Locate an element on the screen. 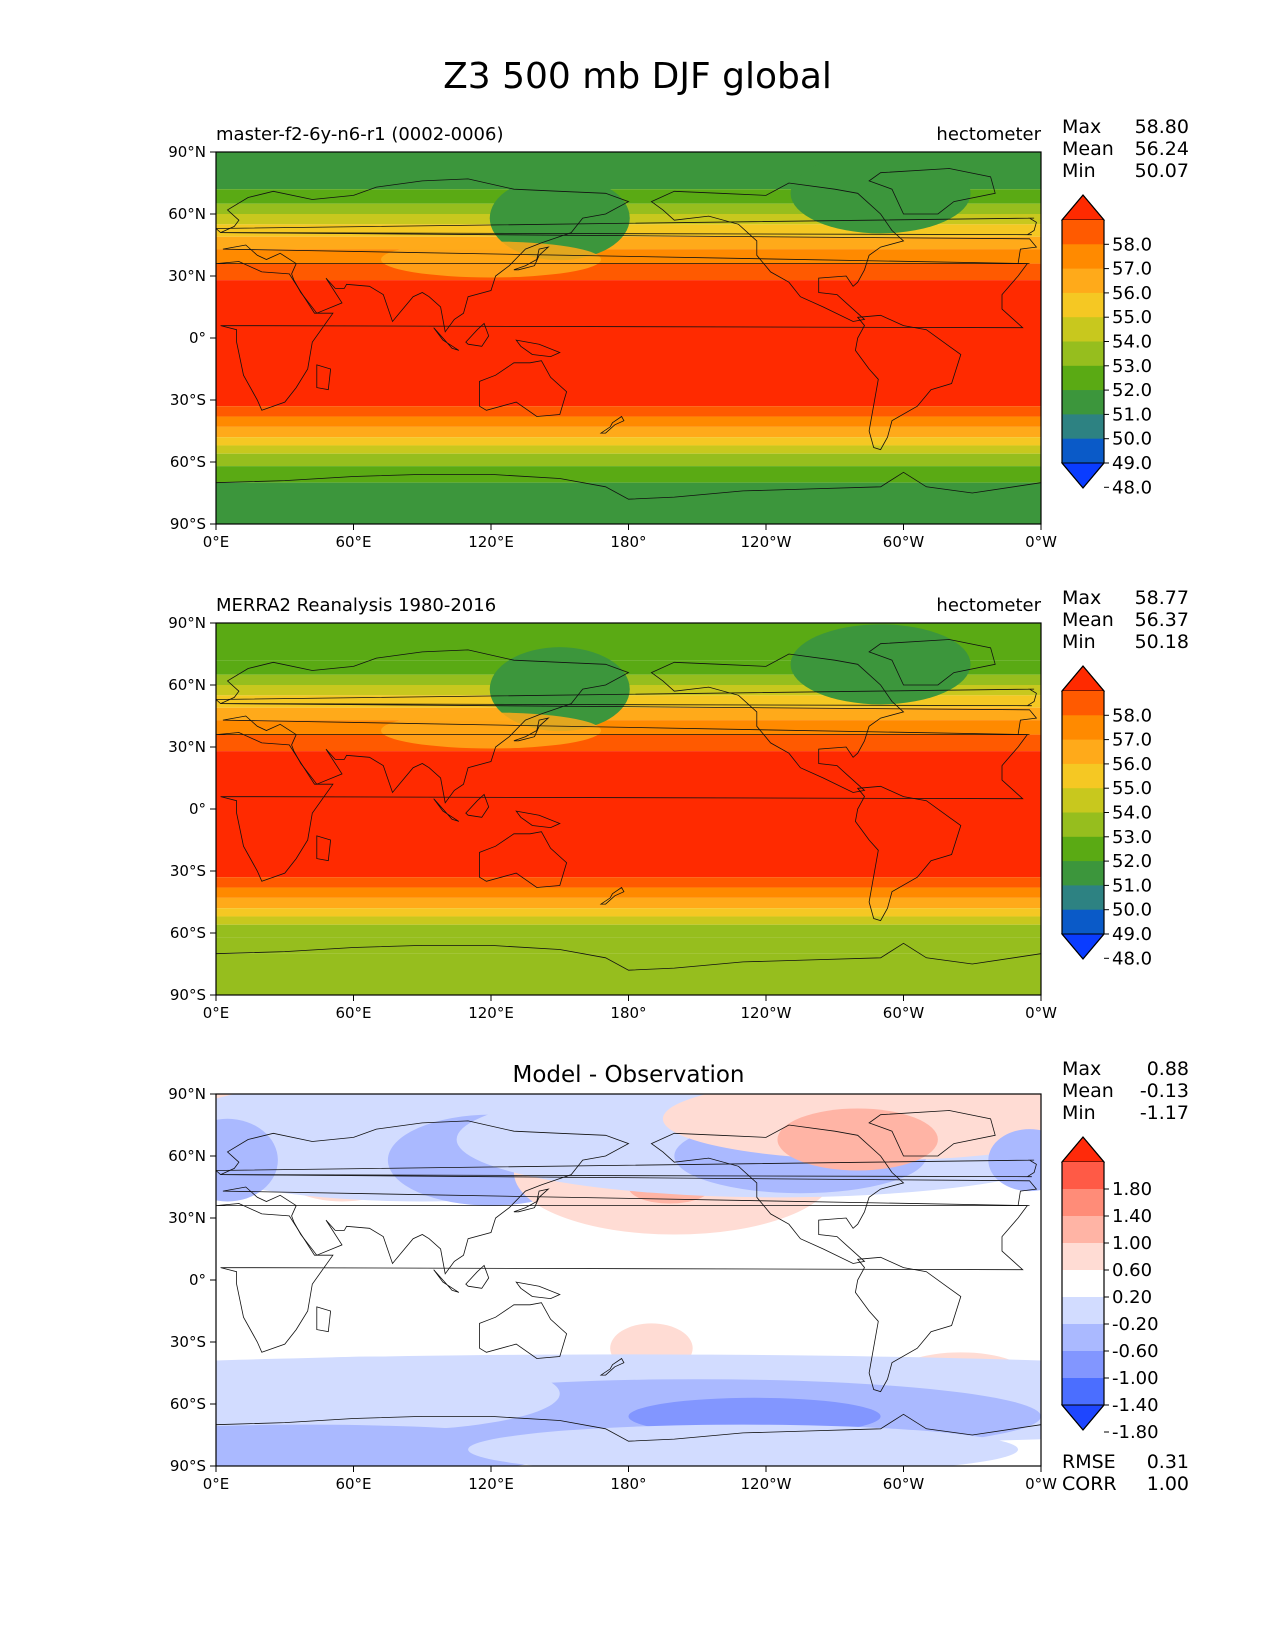 The image size is (1275, 1650). x-tick-label: 180° is located at coordinates (628, 1013).